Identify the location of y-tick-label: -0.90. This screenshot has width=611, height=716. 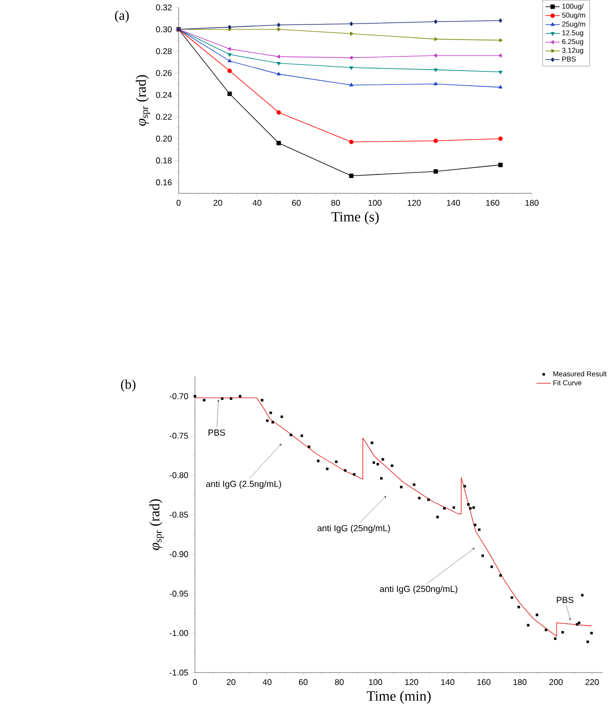
(179, 554).